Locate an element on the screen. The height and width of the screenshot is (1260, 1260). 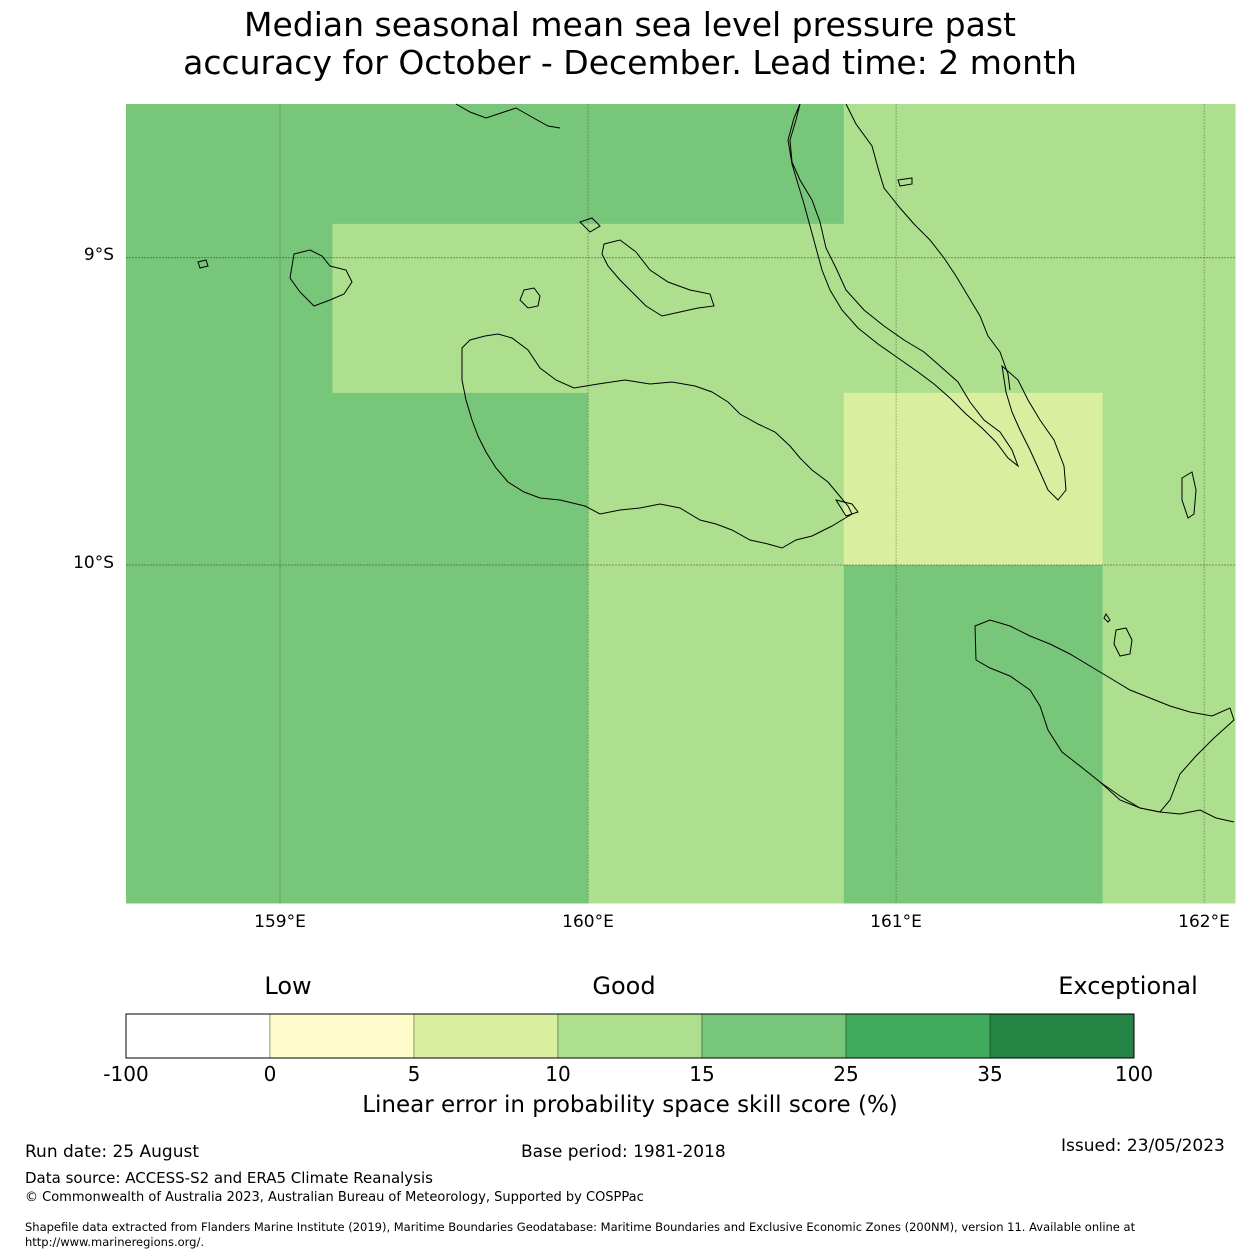
colorbar-tick: 25 is located at coordinates (846, 1074).